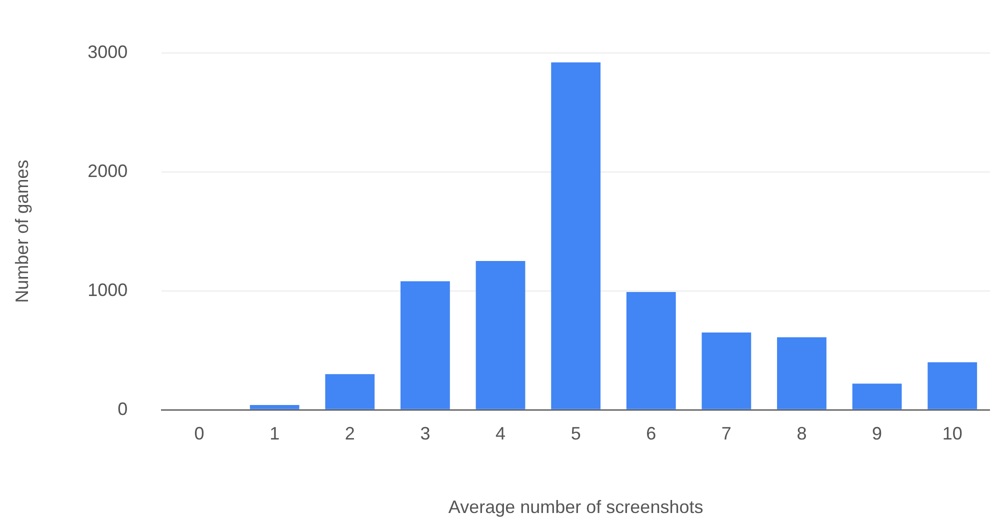  I want to click on x-tick-label: 3, so click(425, 434).